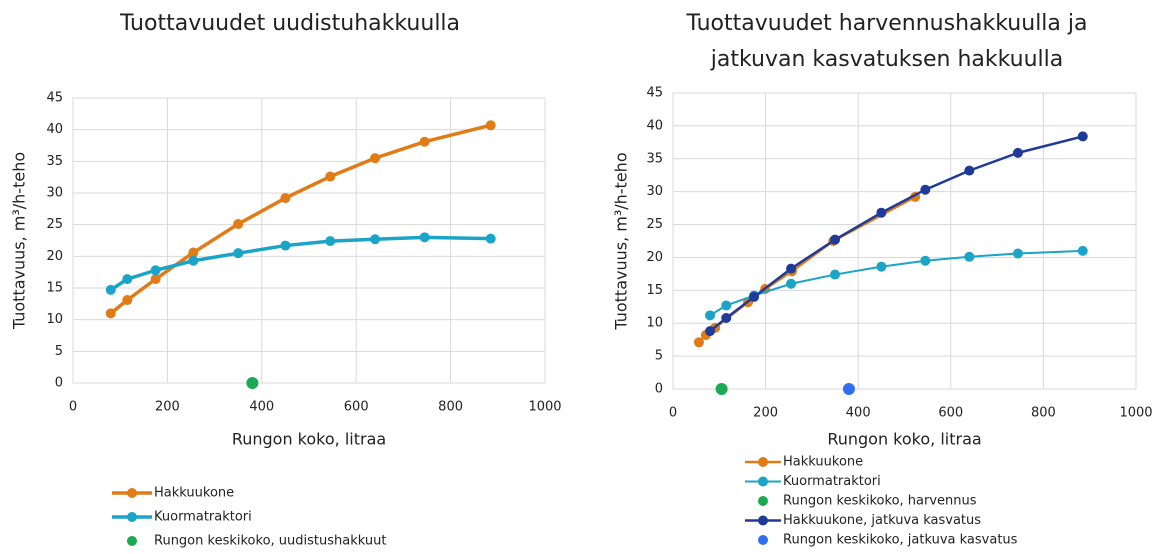 This screenshot has height=554, width=1169. I want to click on chart-title: Tuottavuudet uudistuhakkuulla, so click(289, 23).